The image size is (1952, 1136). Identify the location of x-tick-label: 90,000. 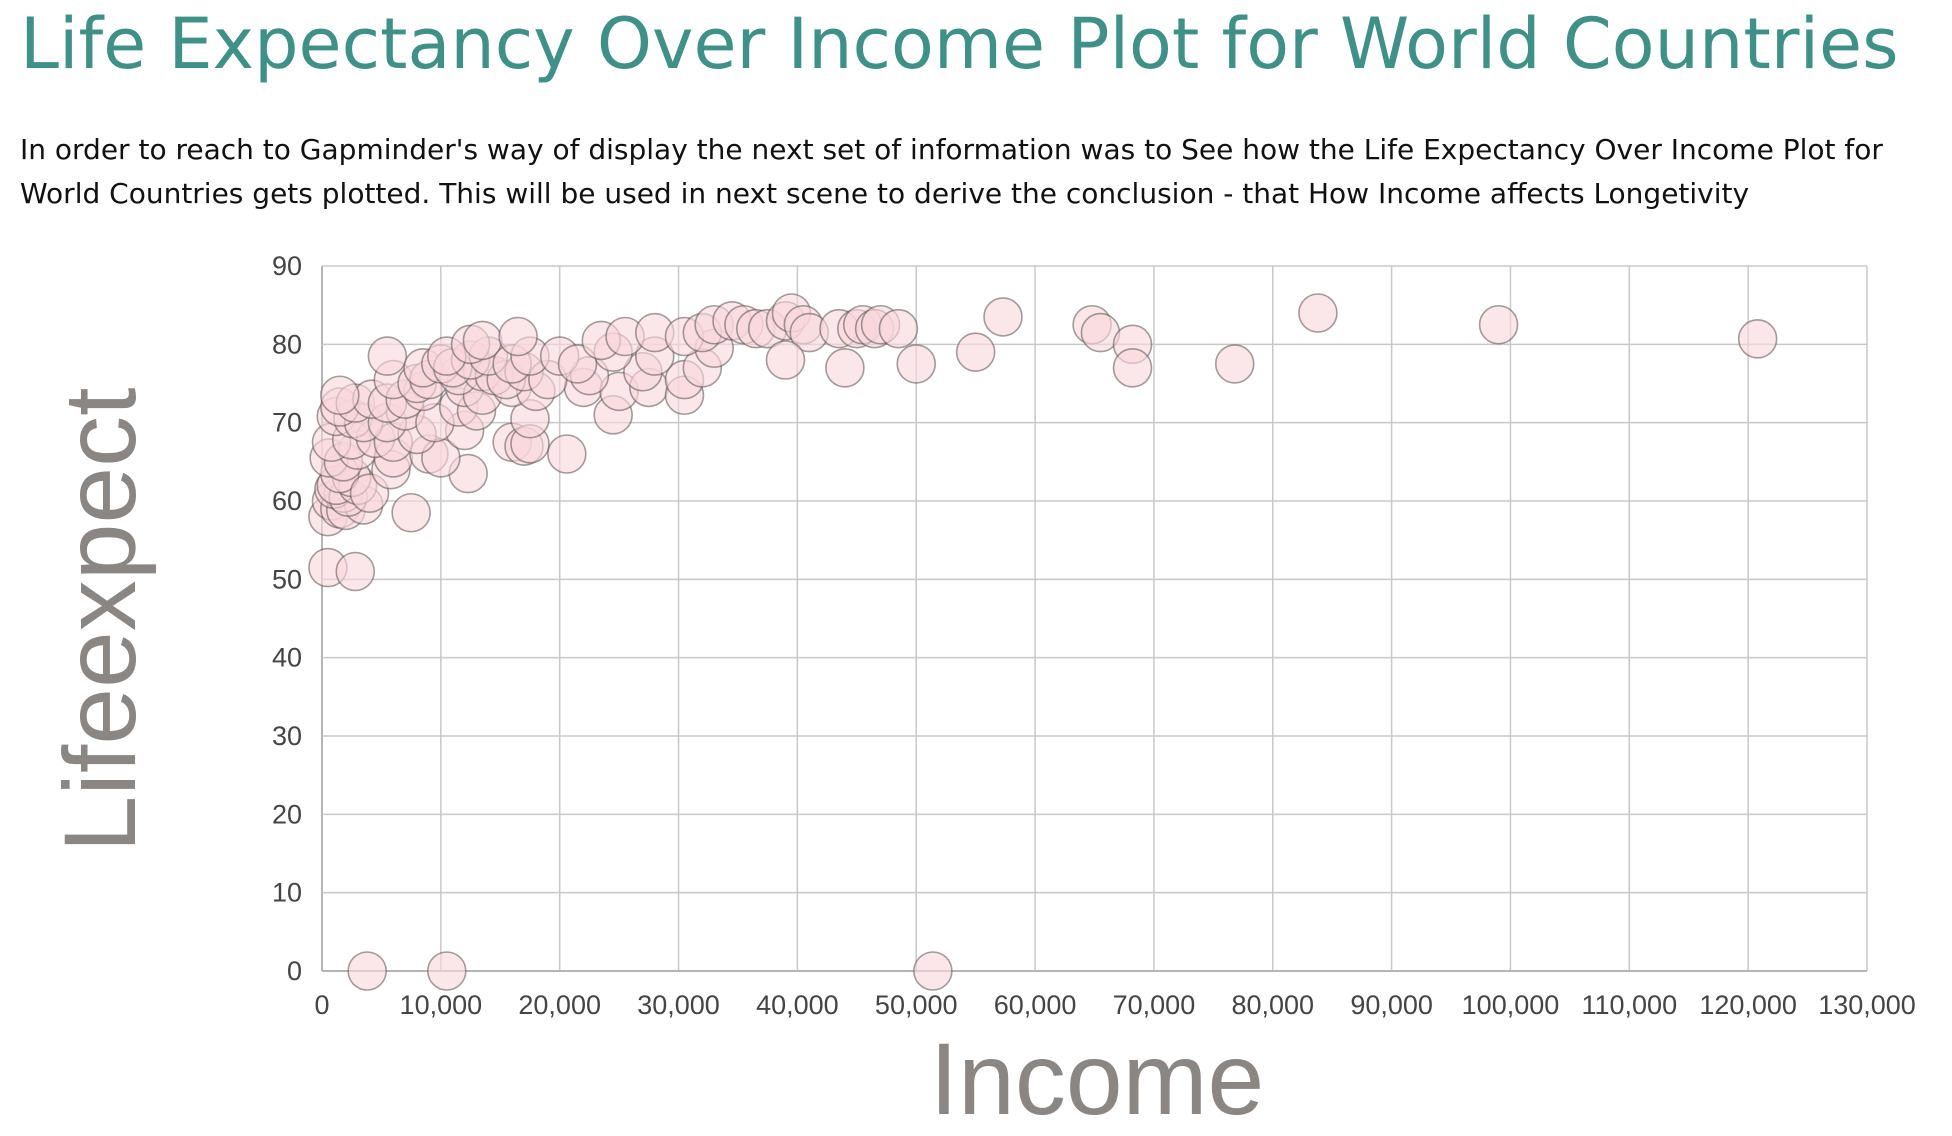
(1391, 1005).